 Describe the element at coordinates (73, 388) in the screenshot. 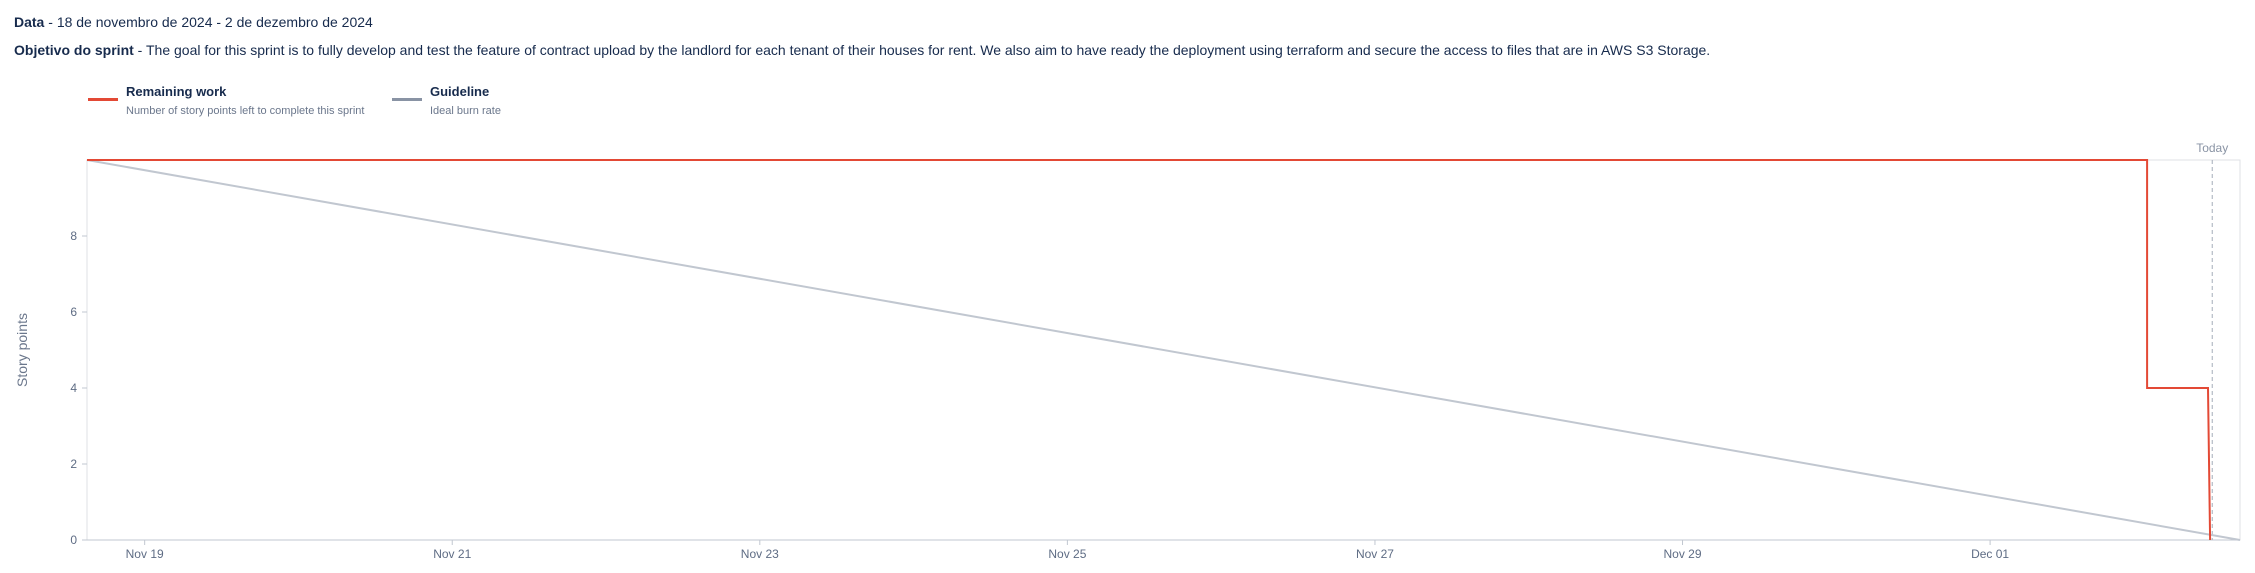

I see `y-tick-label: 4` at that location.